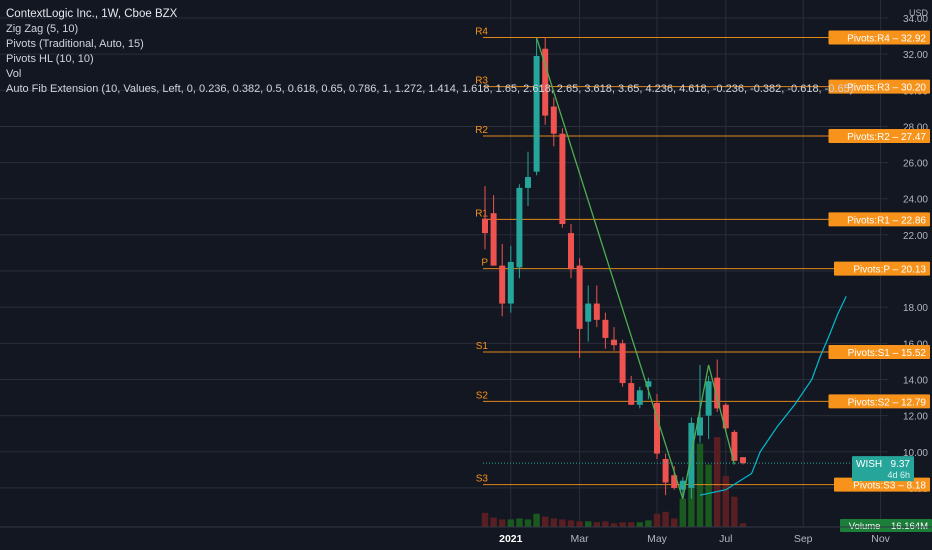 The image size is (932, 550). What do you see at coordinates (482, 395) in the screenshot?
I see `pivot-label-s2: S2` at bounding box center [482, 395].